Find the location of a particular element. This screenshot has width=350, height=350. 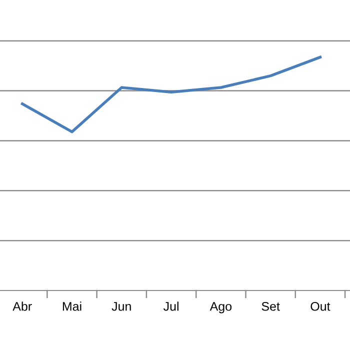

x-tick-label: Ago is located at coordinates (221, 308).